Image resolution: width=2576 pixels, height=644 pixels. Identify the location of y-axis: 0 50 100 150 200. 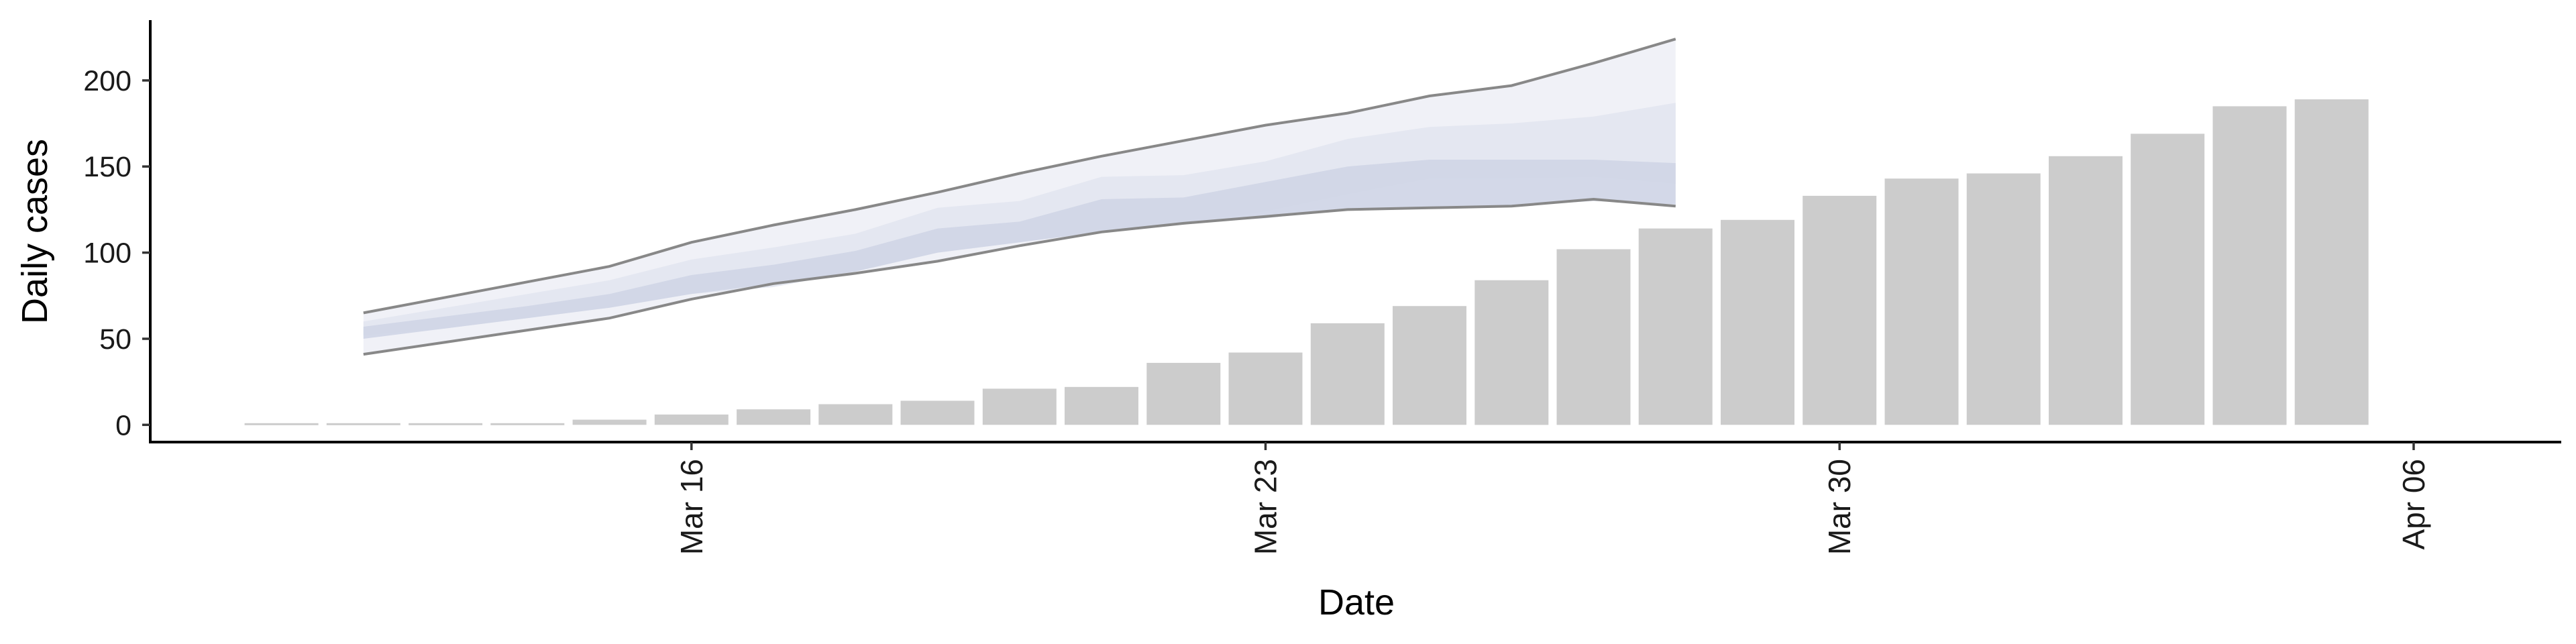
(117, 231).